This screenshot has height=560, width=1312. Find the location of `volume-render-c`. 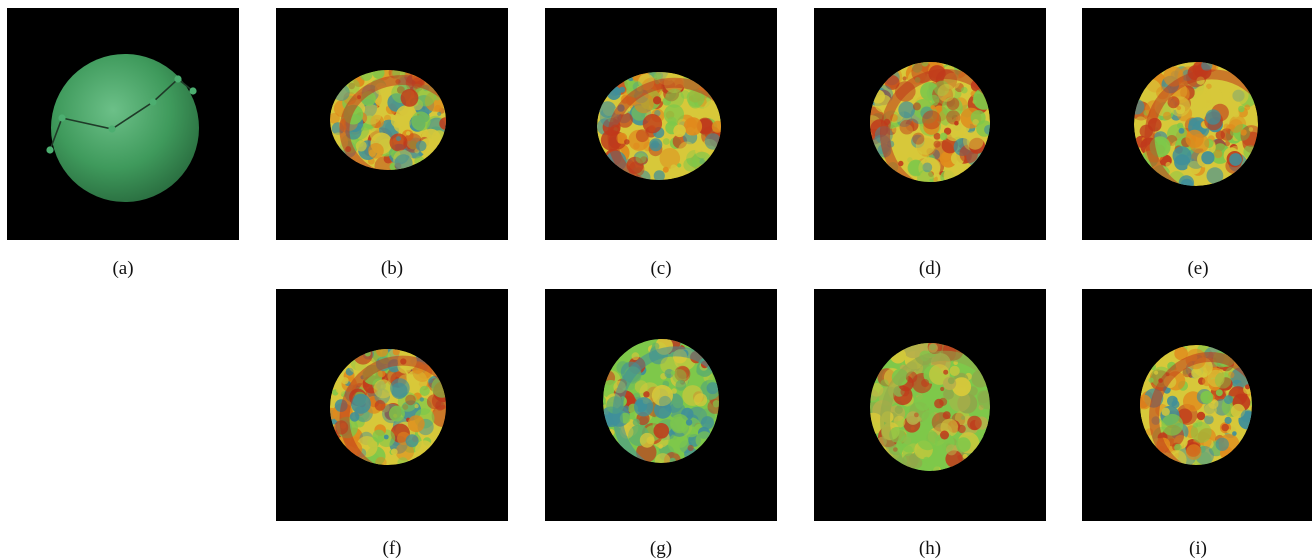

volume-render-c is located at coordinates (661, 124).